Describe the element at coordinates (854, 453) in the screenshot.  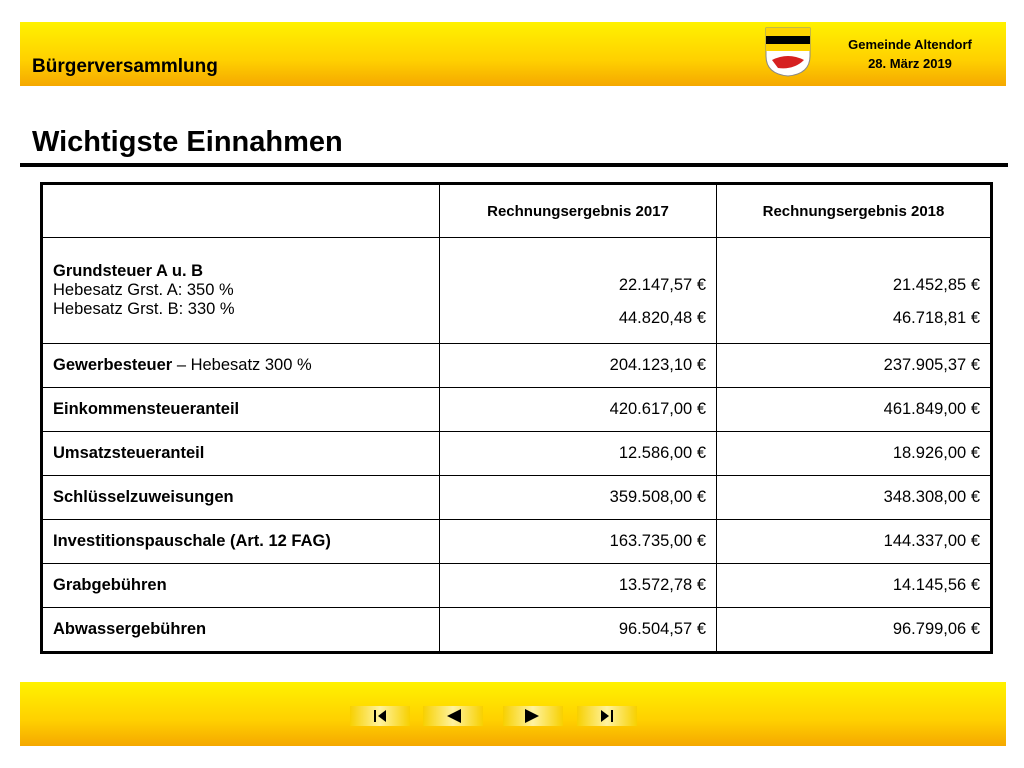
I see `value-cell: 18.926,00 €` at that location.